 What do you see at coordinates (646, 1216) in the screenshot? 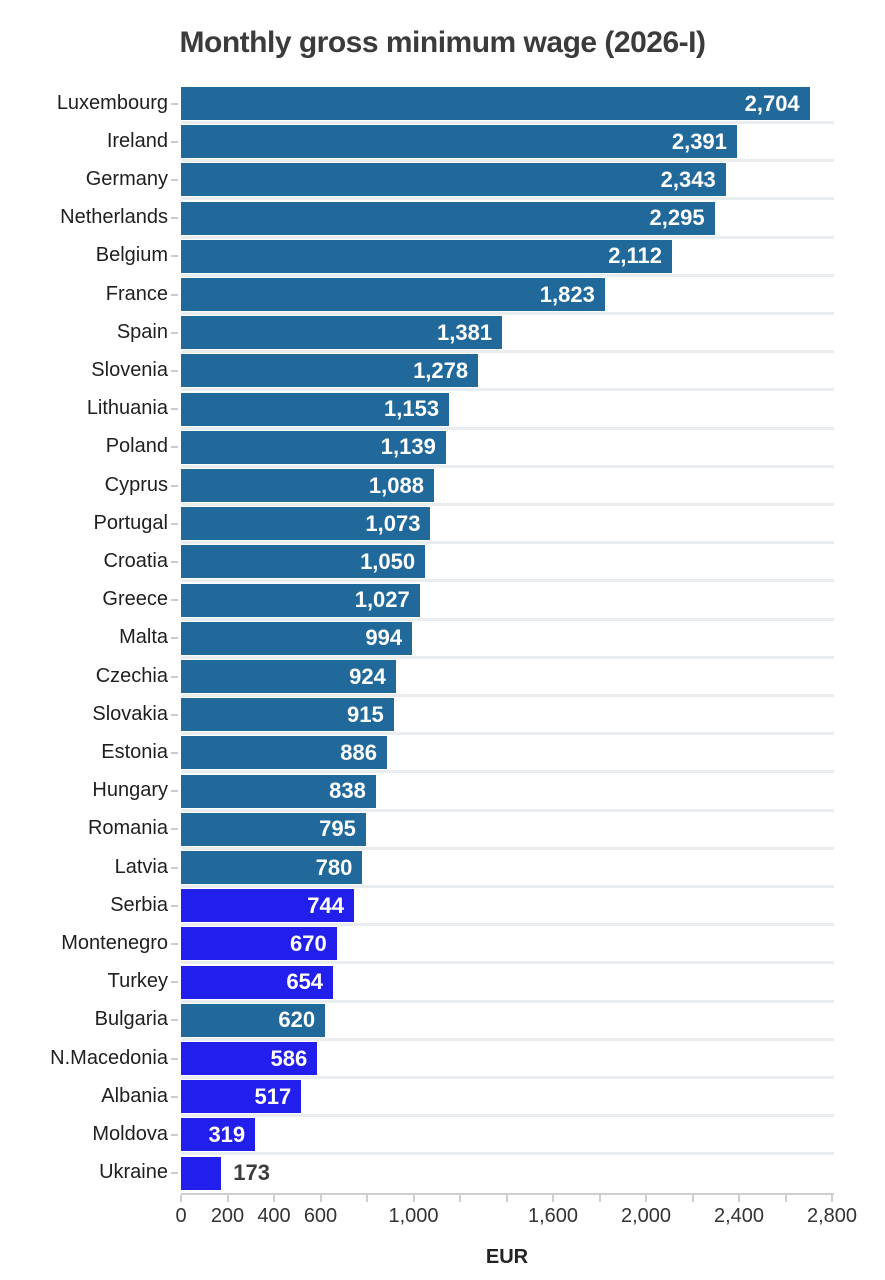
I see `x-axis-tick-label: 2,000` at bounding box center [646, 1216].